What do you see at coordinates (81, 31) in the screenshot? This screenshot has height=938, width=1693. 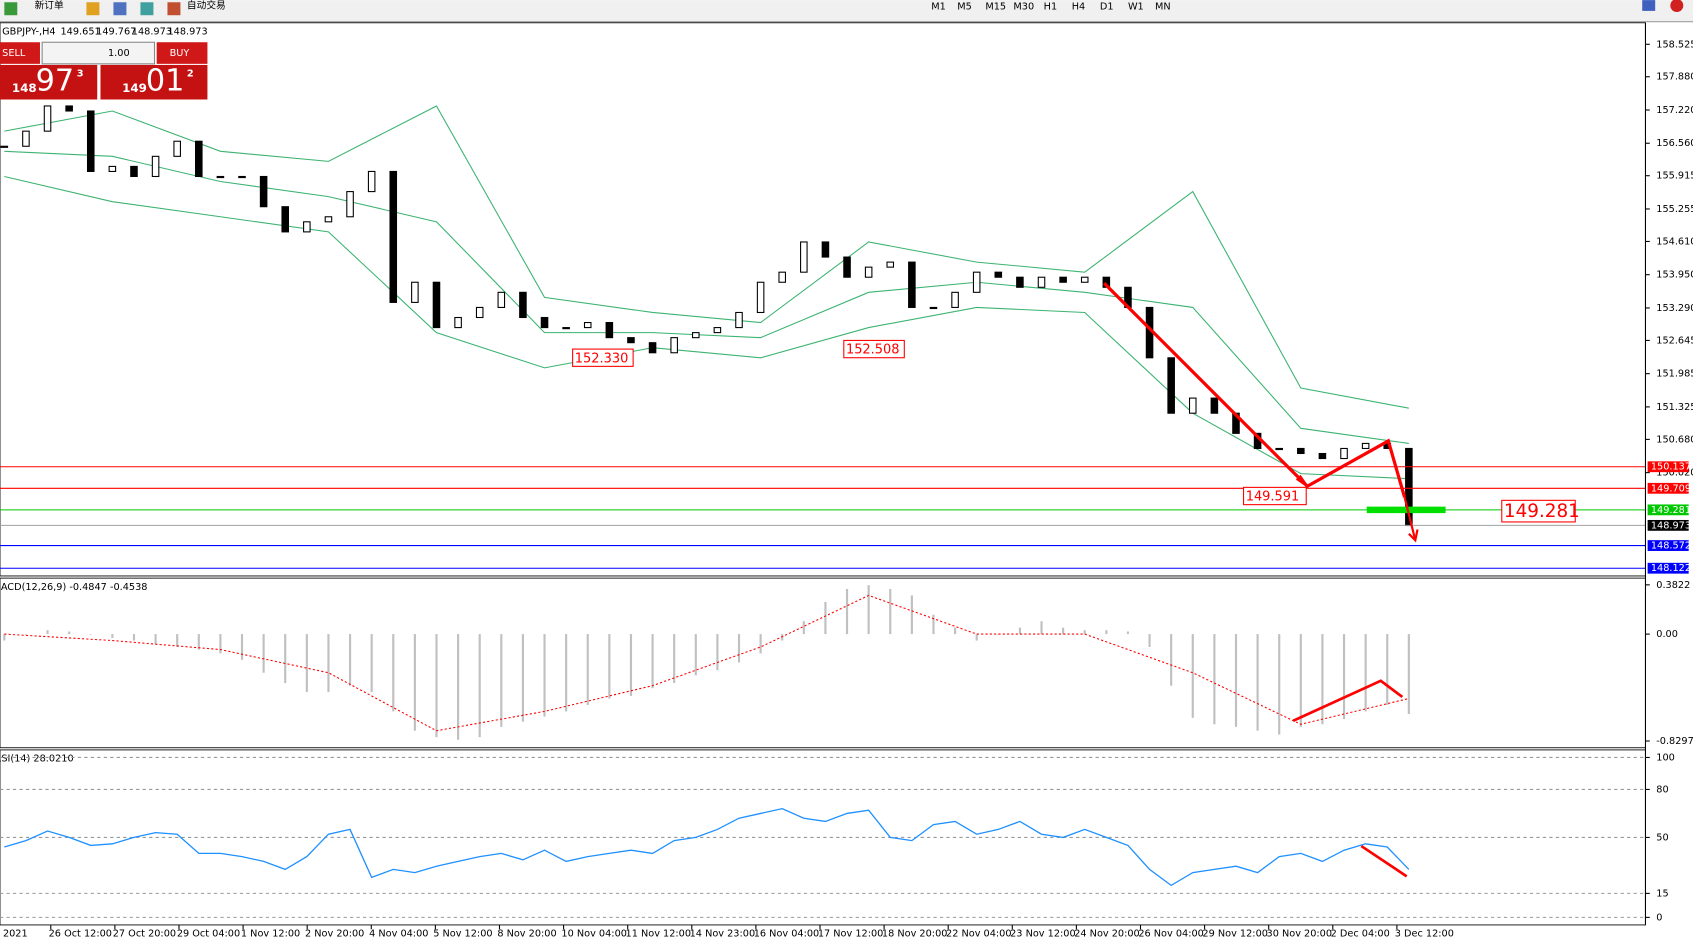 I see `ohlc-value: 149.651` at bounding box center [81, 31].